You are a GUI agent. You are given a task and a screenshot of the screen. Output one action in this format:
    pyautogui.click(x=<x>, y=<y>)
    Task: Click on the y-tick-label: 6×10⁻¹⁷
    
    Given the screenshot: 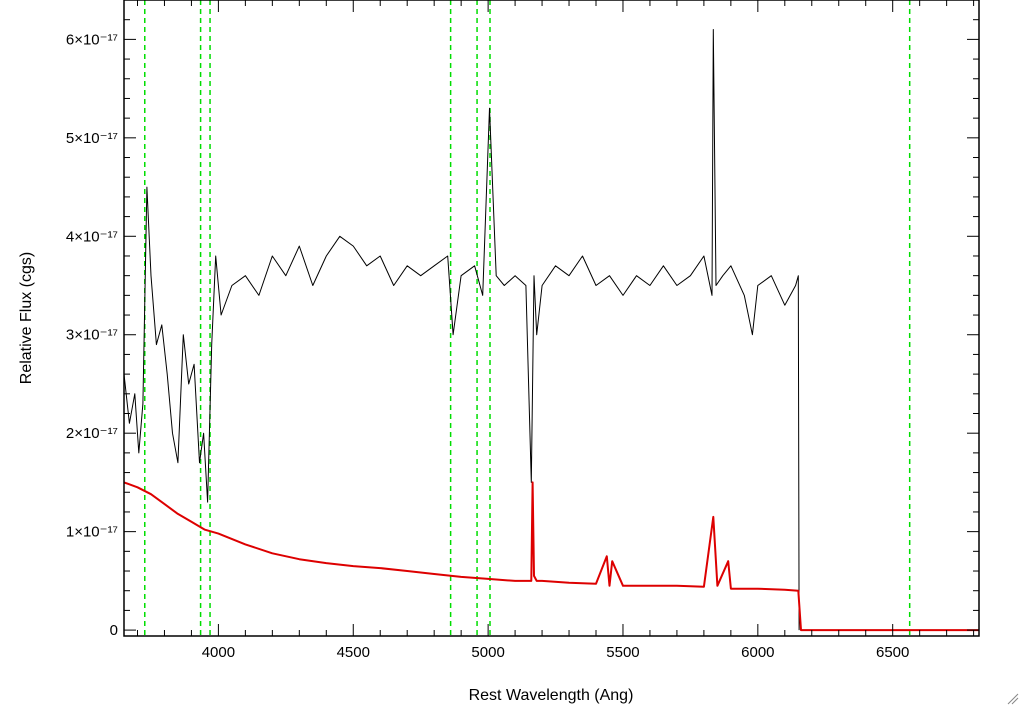 What is the action you would take?
    pyautogui.click(x=92, y=39)
    